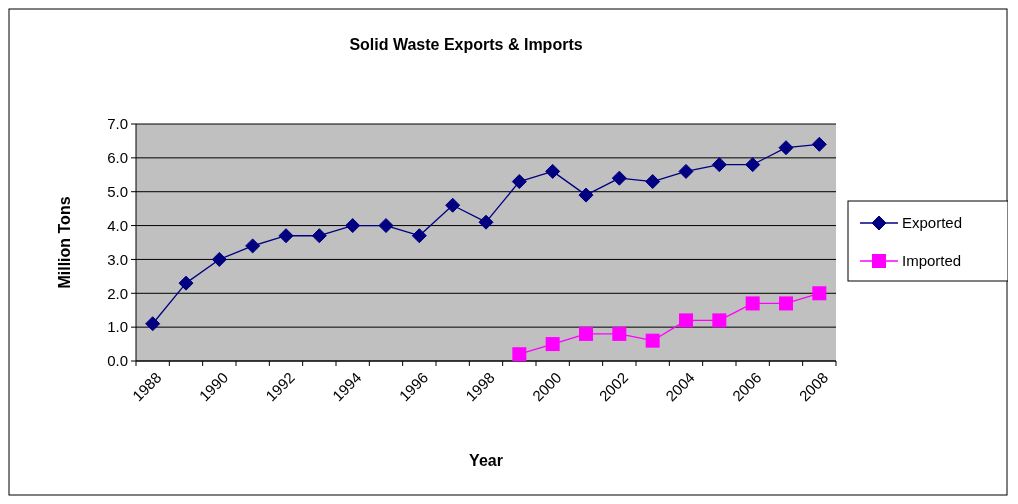 The image size is (1018, 504). What do you see at coordinates (117, 327) in the screenshot?
I see `y-tick-label: 1.0` at bounding box center [117, 327].